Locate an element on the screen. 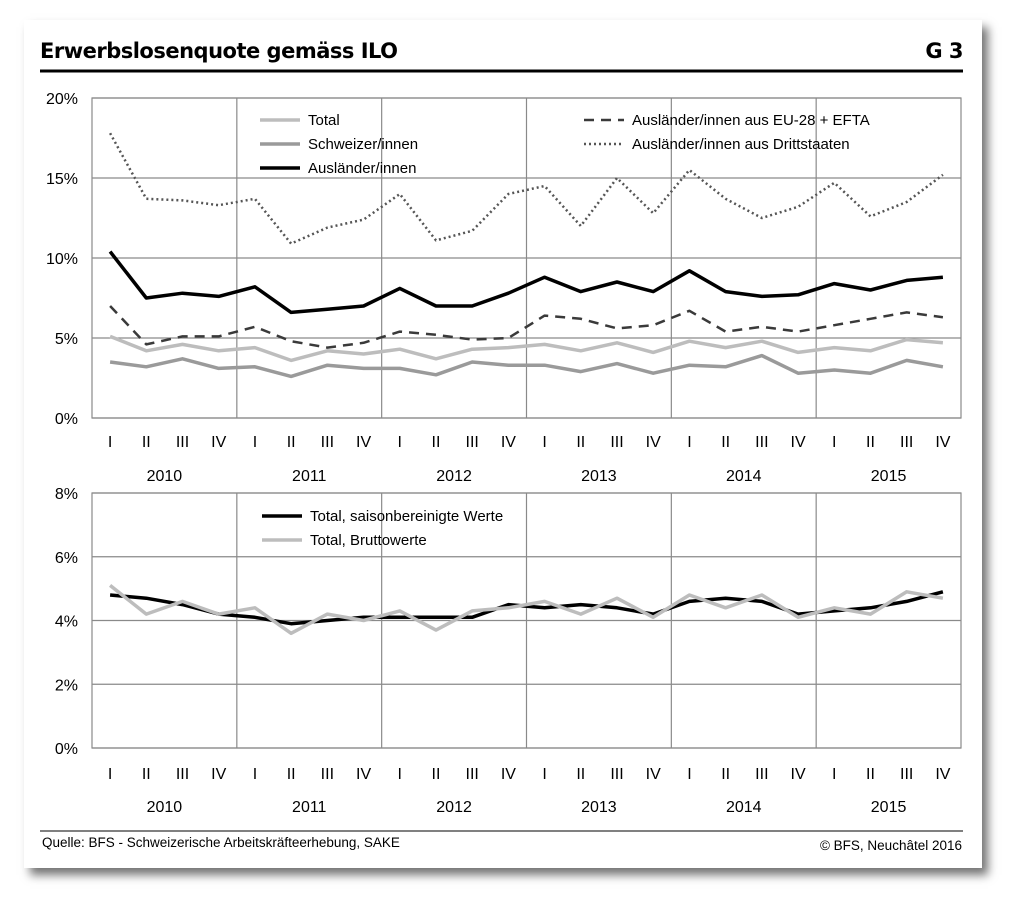  y-tick-label: 5% is located at coordinates (66, 339).